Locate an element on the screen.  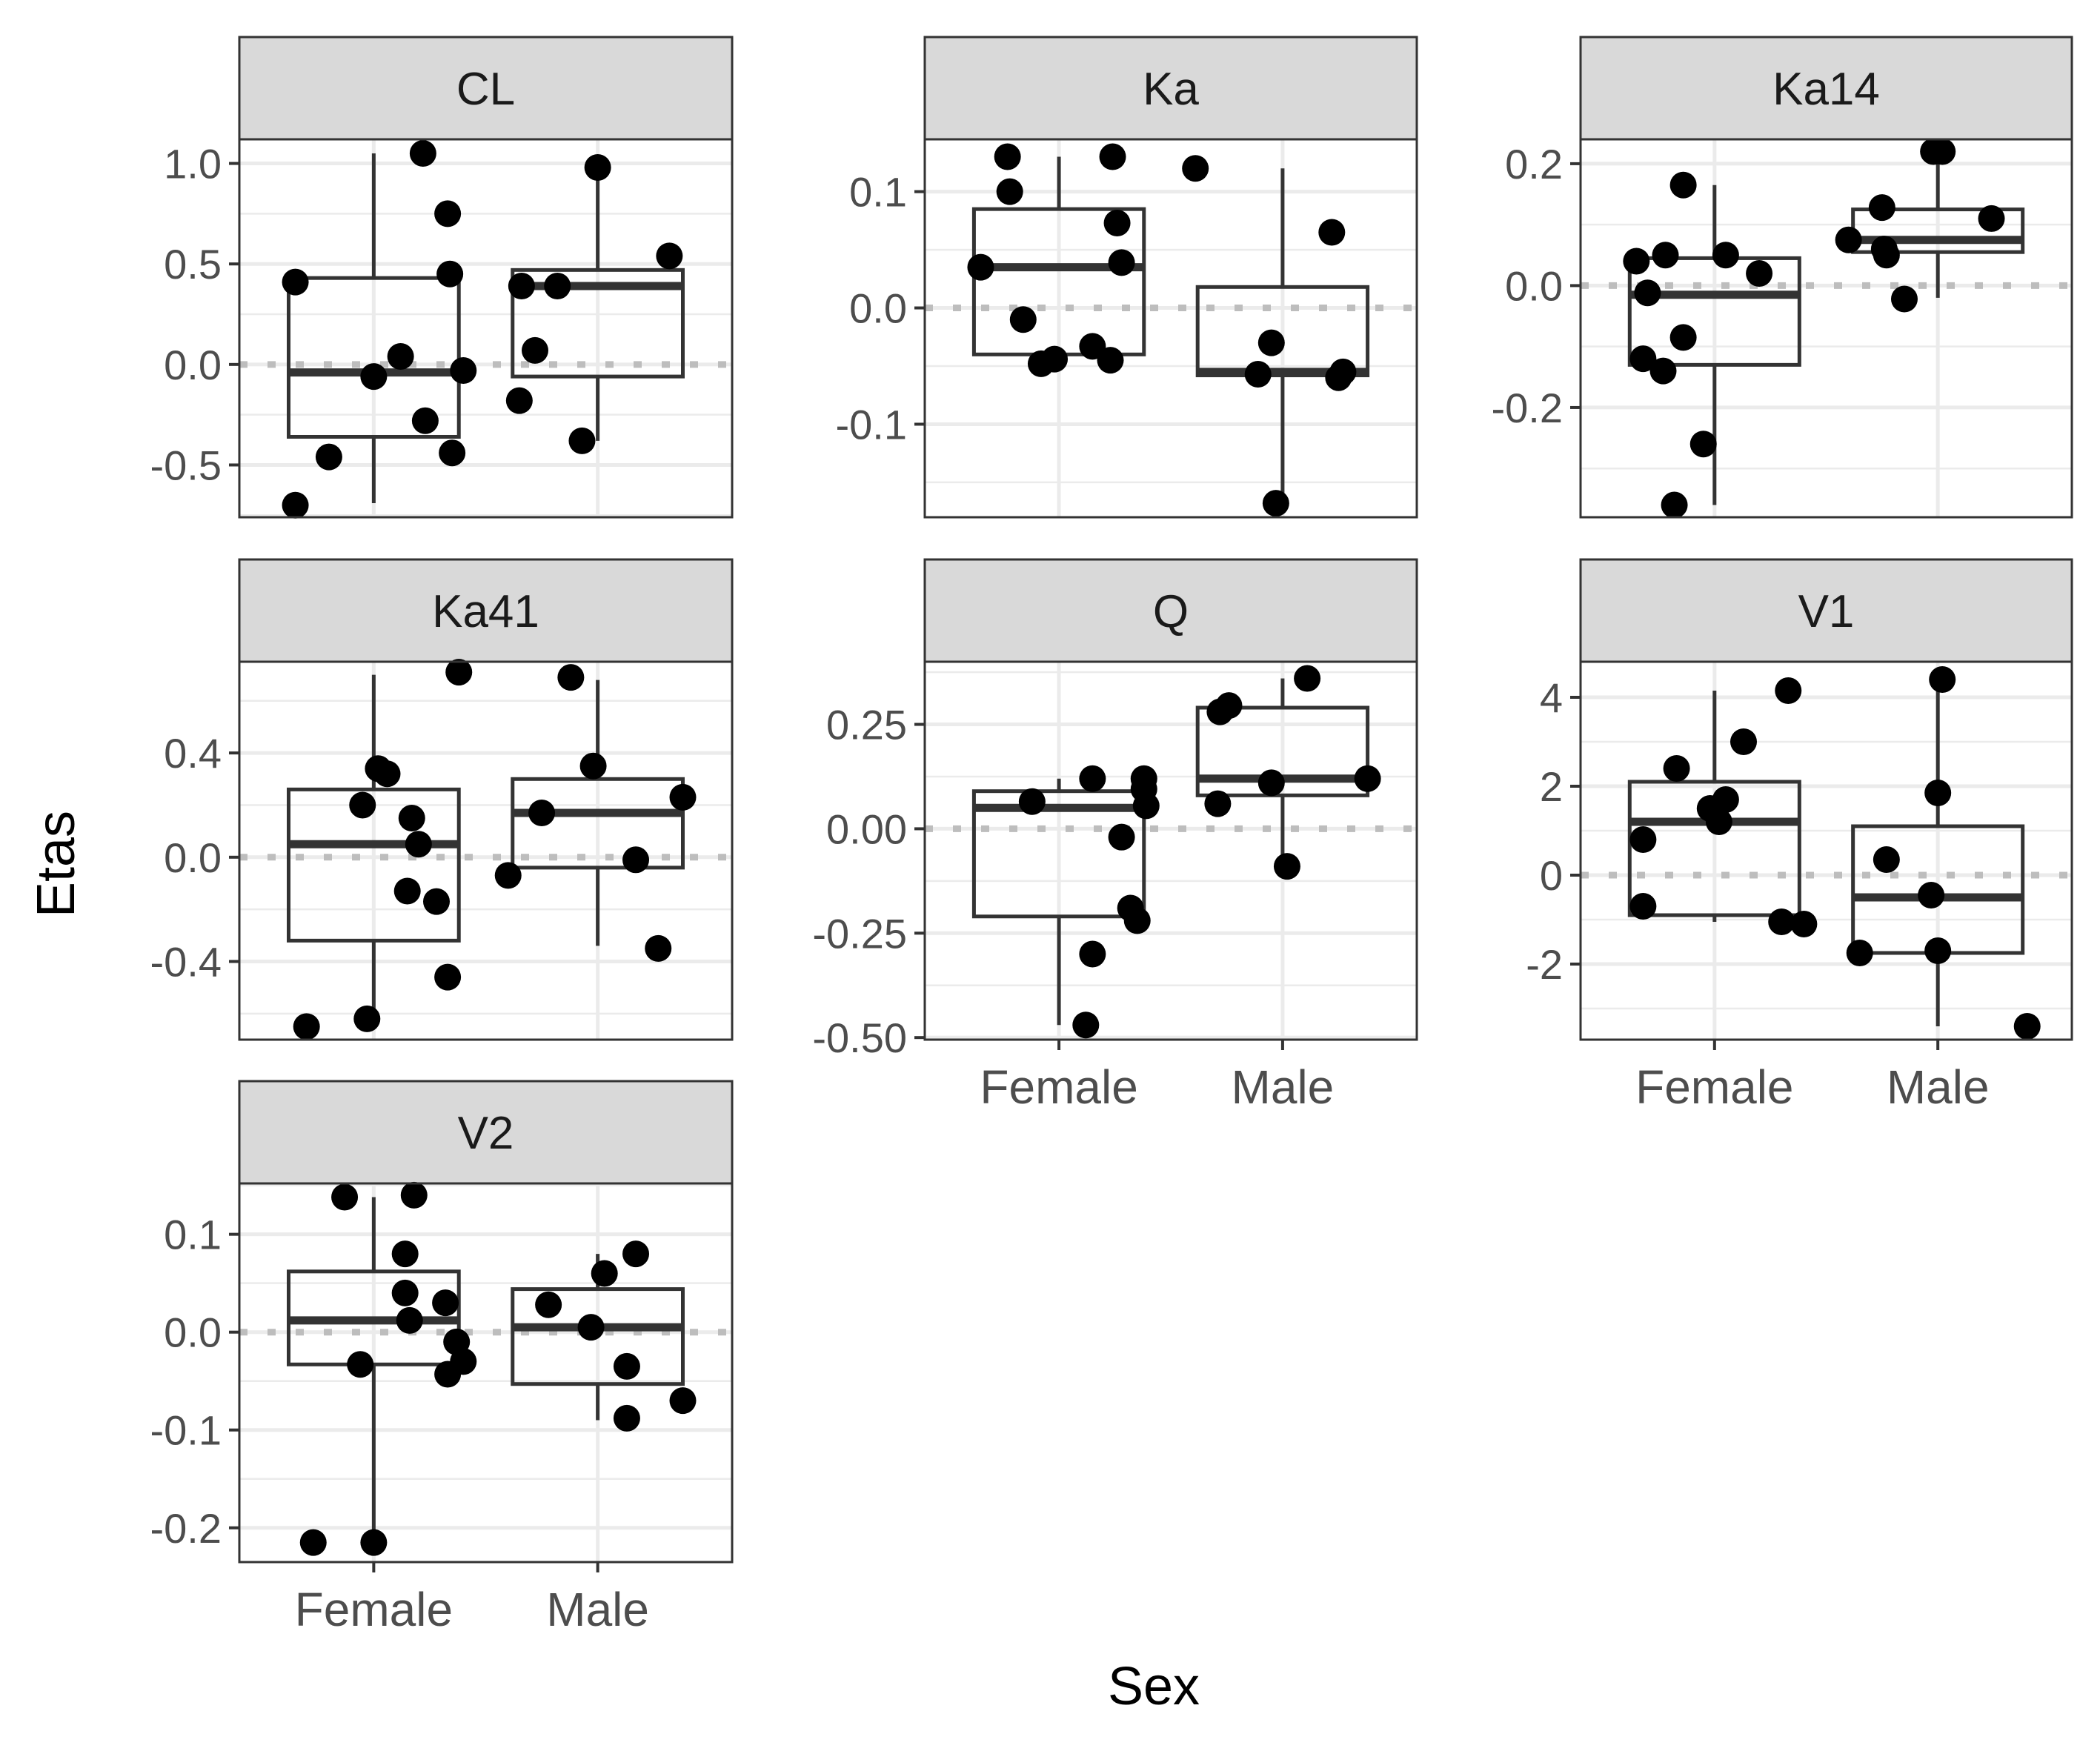
panel-q: Q -0.50 -0.25 0.00 0.25 Female Male is located at coordinates (1115, 836).